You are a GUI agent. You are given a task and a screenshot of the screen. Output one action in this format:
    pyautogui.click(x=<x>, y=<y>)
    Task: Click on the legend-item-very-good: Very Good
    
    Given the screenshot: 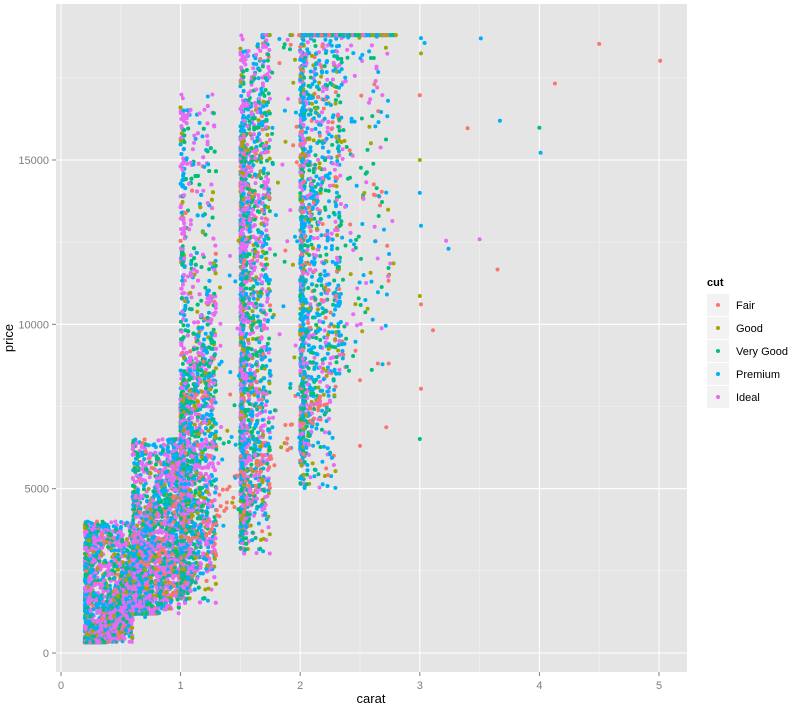 What is the action you would take?
    pyautogui.click(x=747, y=351)
    